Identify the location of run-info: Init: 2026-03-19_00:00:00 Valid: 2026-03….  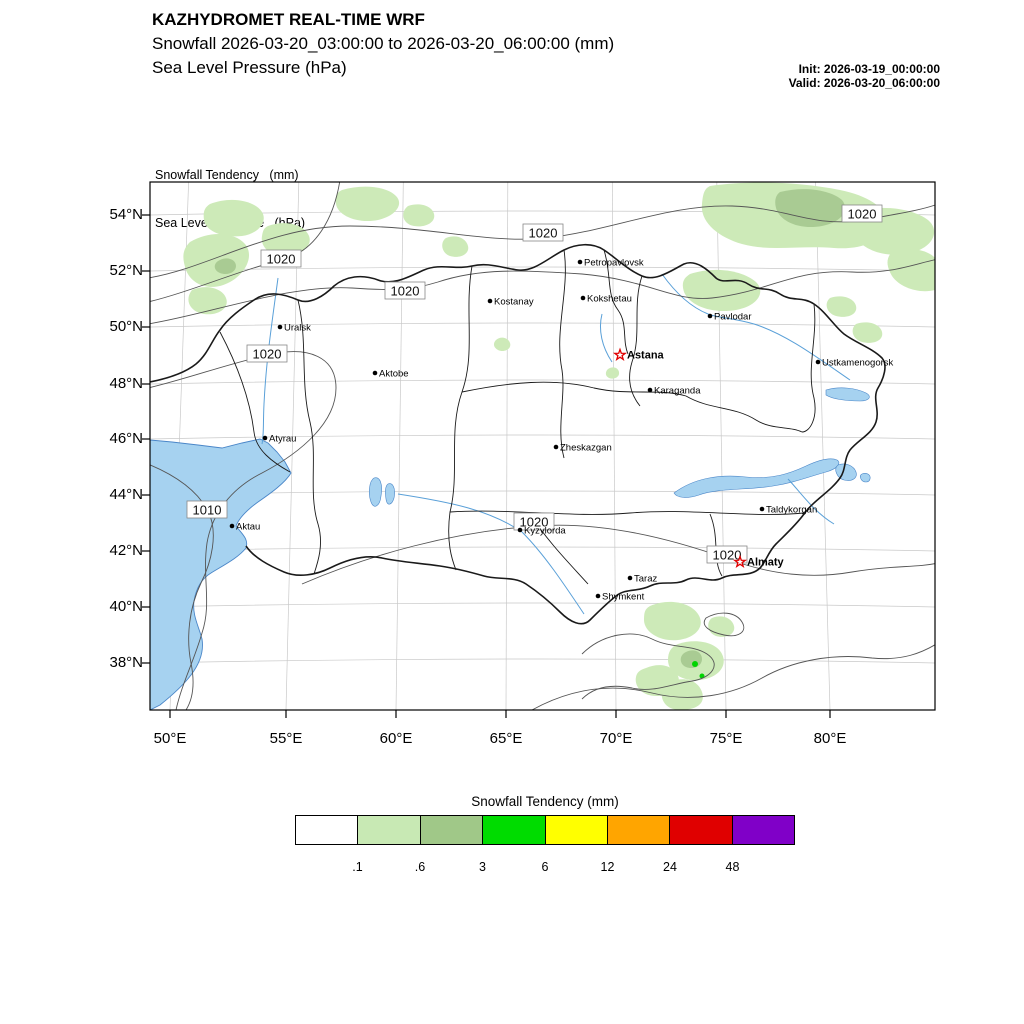
(864, 76).